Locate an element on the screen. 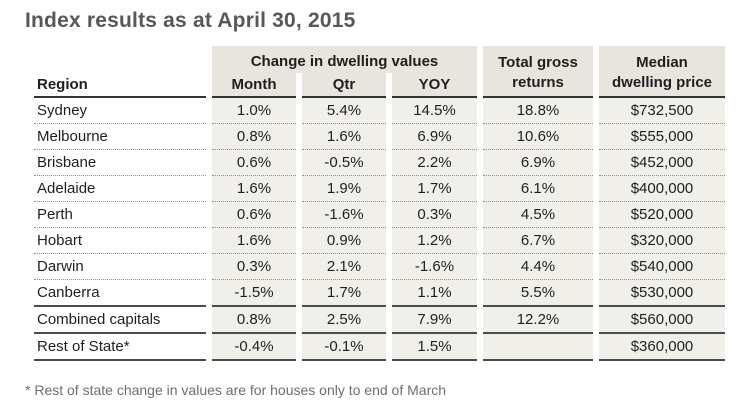 The image size is (750, 415). header-row-subcolumns: Month Qtr YOY is located at coordinates (379, 85).